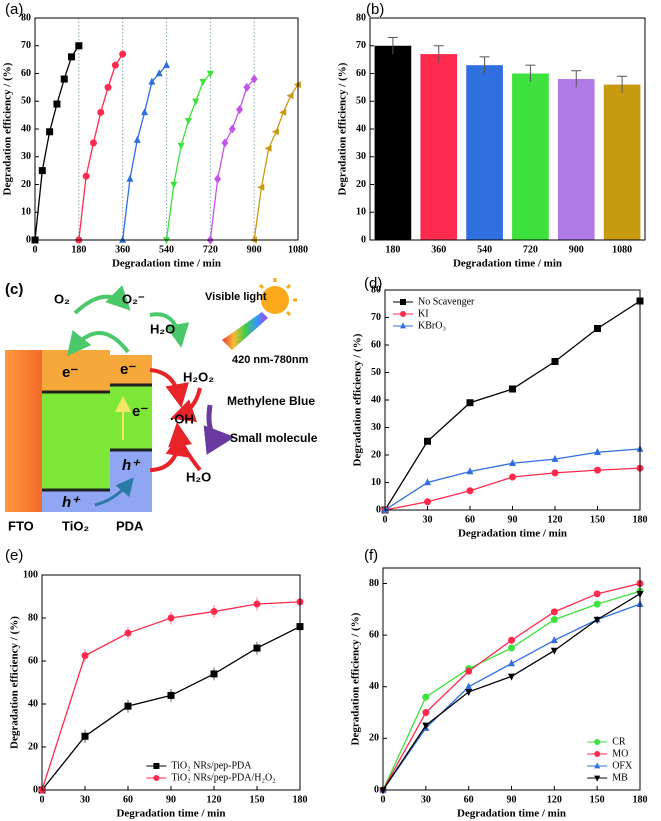 This screenshot has height=821, width=661. What do you see at coordinates (469, 799) in the screenshot?
I see `x-tick-label: 60` at bounding box center [469, 799].